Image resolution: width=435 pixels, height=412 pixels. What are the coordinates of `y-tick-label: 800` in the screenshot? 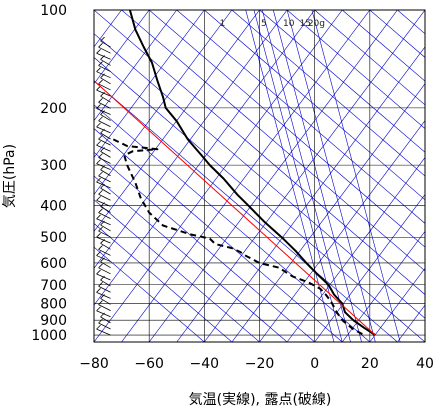 It's located at (53, 305).